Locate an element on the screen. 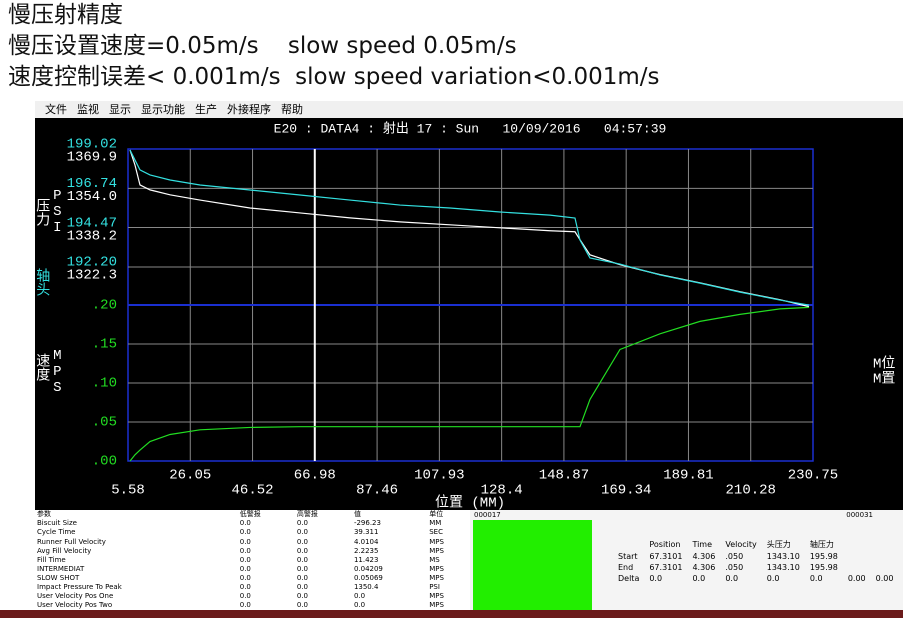  cell: Fill Time is located at coordinates (51, 559).